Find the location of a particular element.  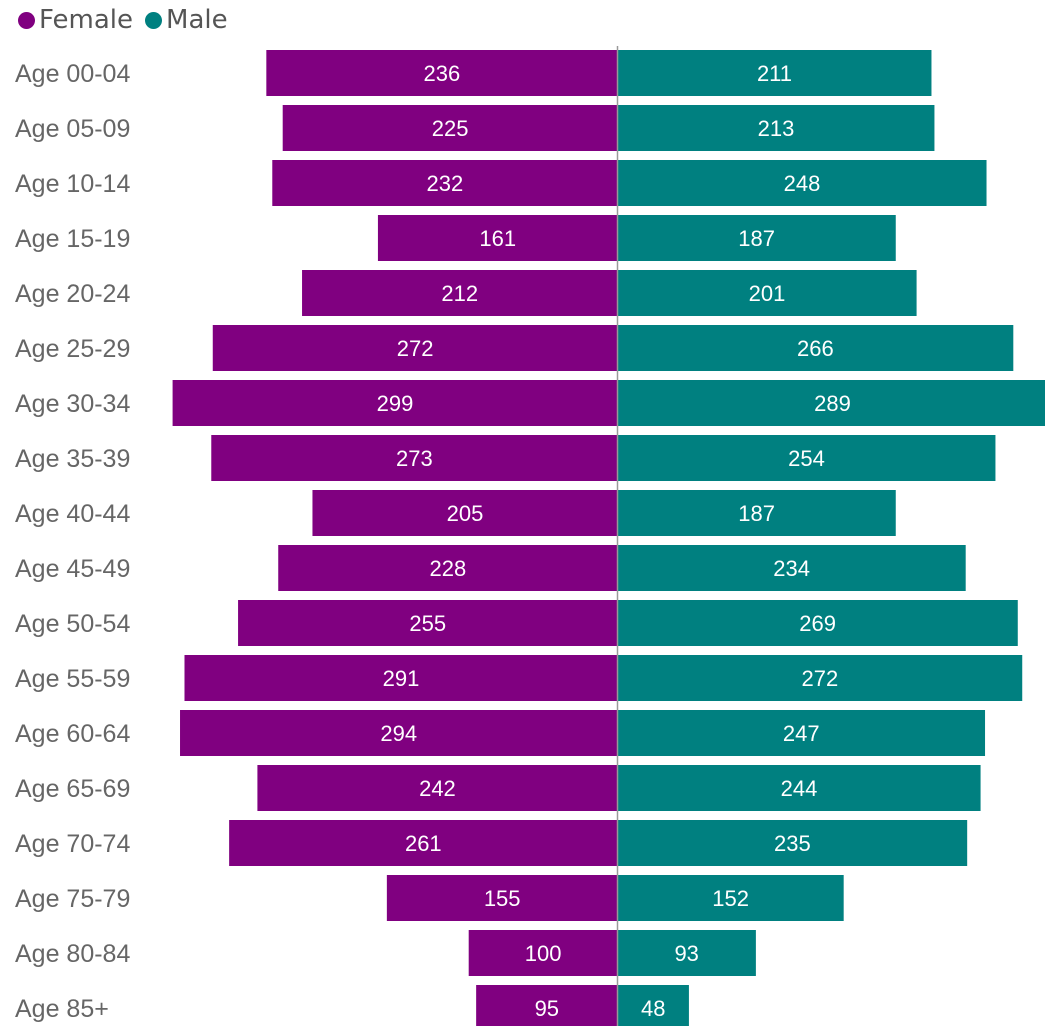

data-label-female: 205 is located at coordinates (465, 513).